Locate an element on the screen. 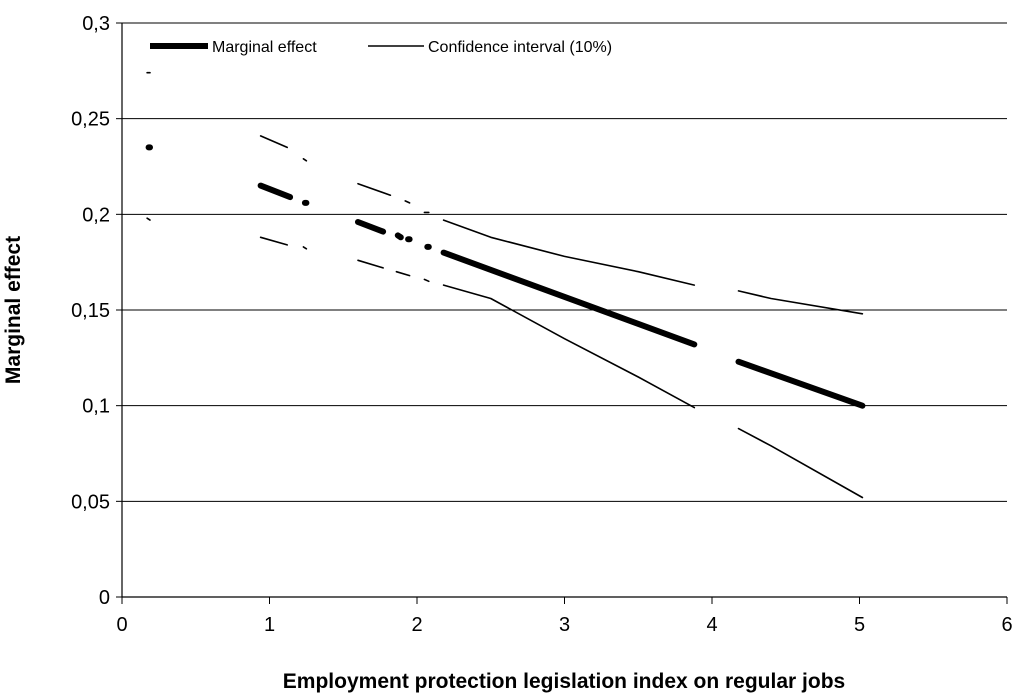  x-tick-label: 2 is located at coordinates (416, 625).